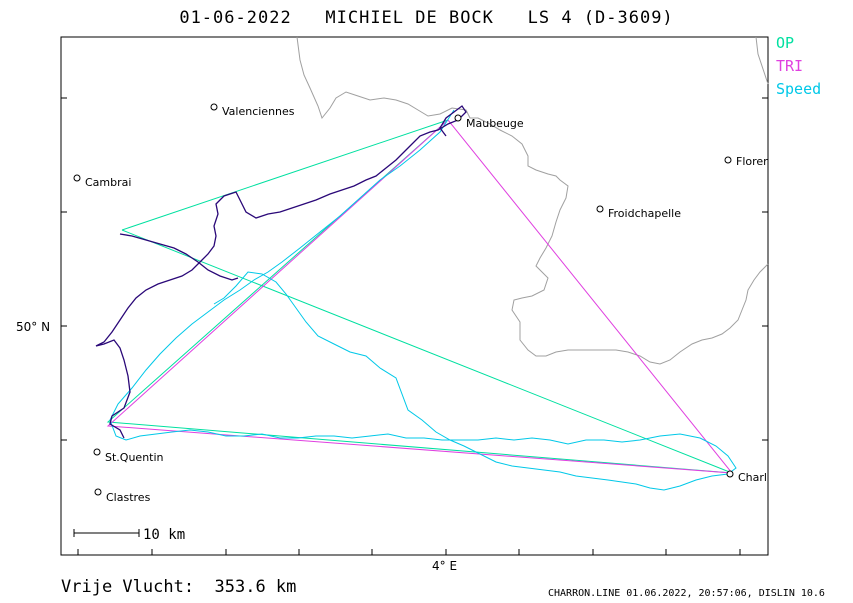 The width and height of the screenshot is (853, 603). I want to click on place-charleville-label: Charleville, so click(767, 477).